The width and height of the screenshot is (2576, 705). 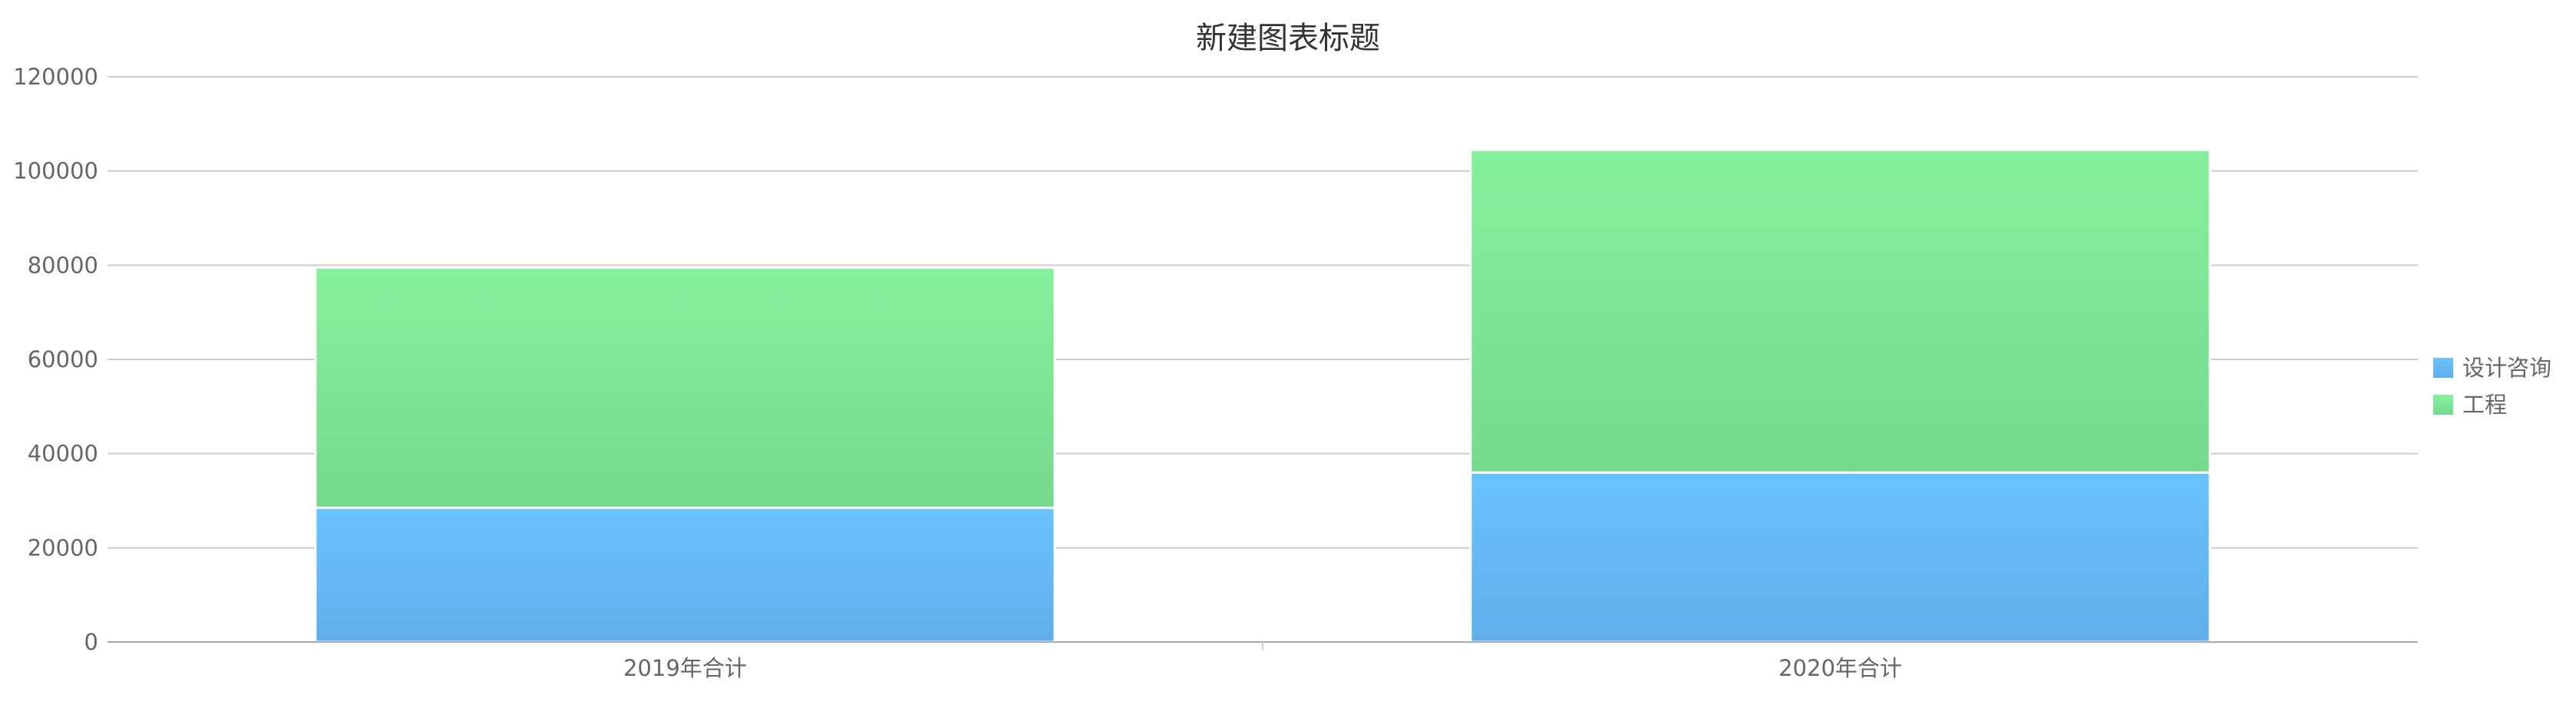 I want to click on y-tick-label: 20000, so click(x=63, y=548).